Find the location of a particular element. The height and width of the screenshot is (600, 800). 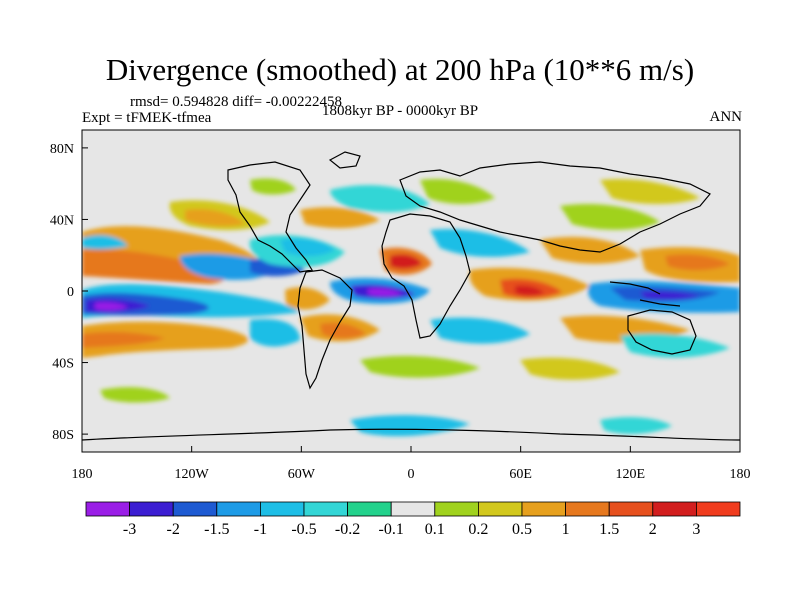

x-tick-label: 60W is located at coordinates (302, 474).